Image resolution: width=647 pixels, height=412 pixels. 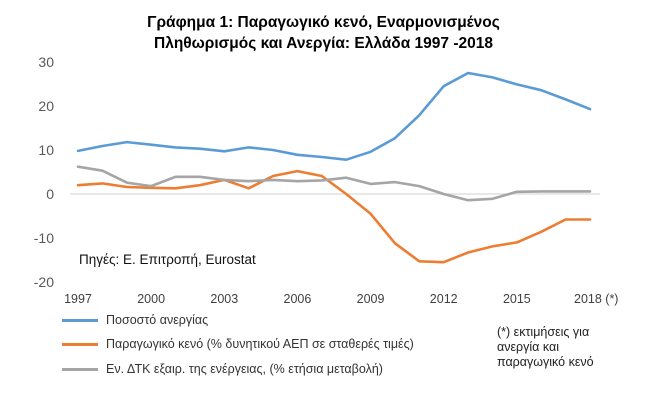 What do you see at coordinates (44, 282) in the screenshot?
I see `y-tick-label: -20` at bounding box center [44, 282].